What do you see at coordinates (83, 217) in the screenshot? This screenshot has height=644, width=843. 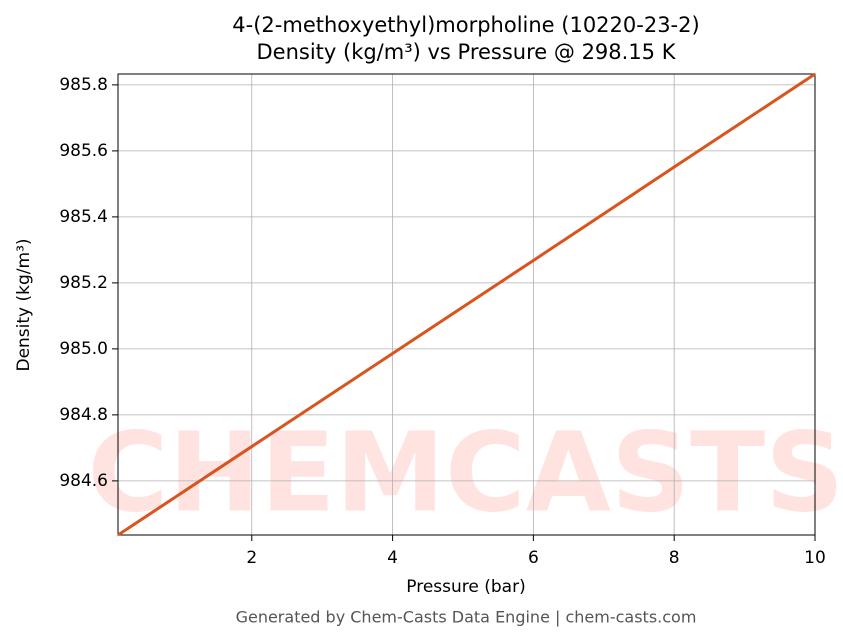 I see `y-tick-label: 985.4` at bounding box center [83, 217].